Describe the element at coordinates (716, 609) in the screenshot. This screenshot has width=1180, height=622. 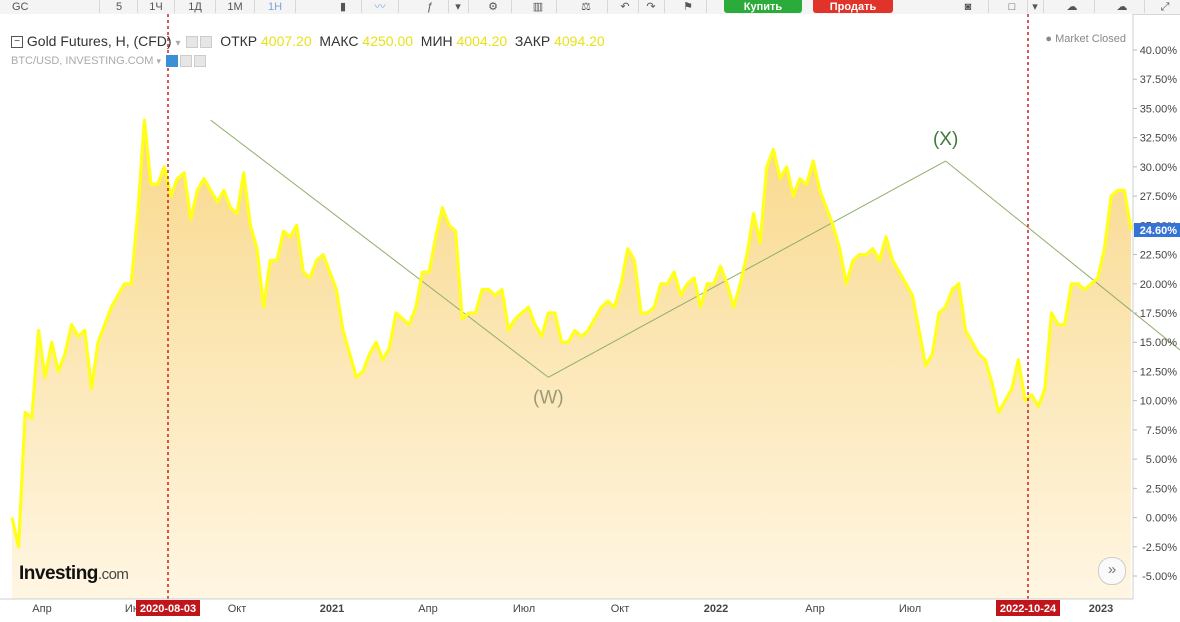
I see `x-tick-label: 2022` at that location.